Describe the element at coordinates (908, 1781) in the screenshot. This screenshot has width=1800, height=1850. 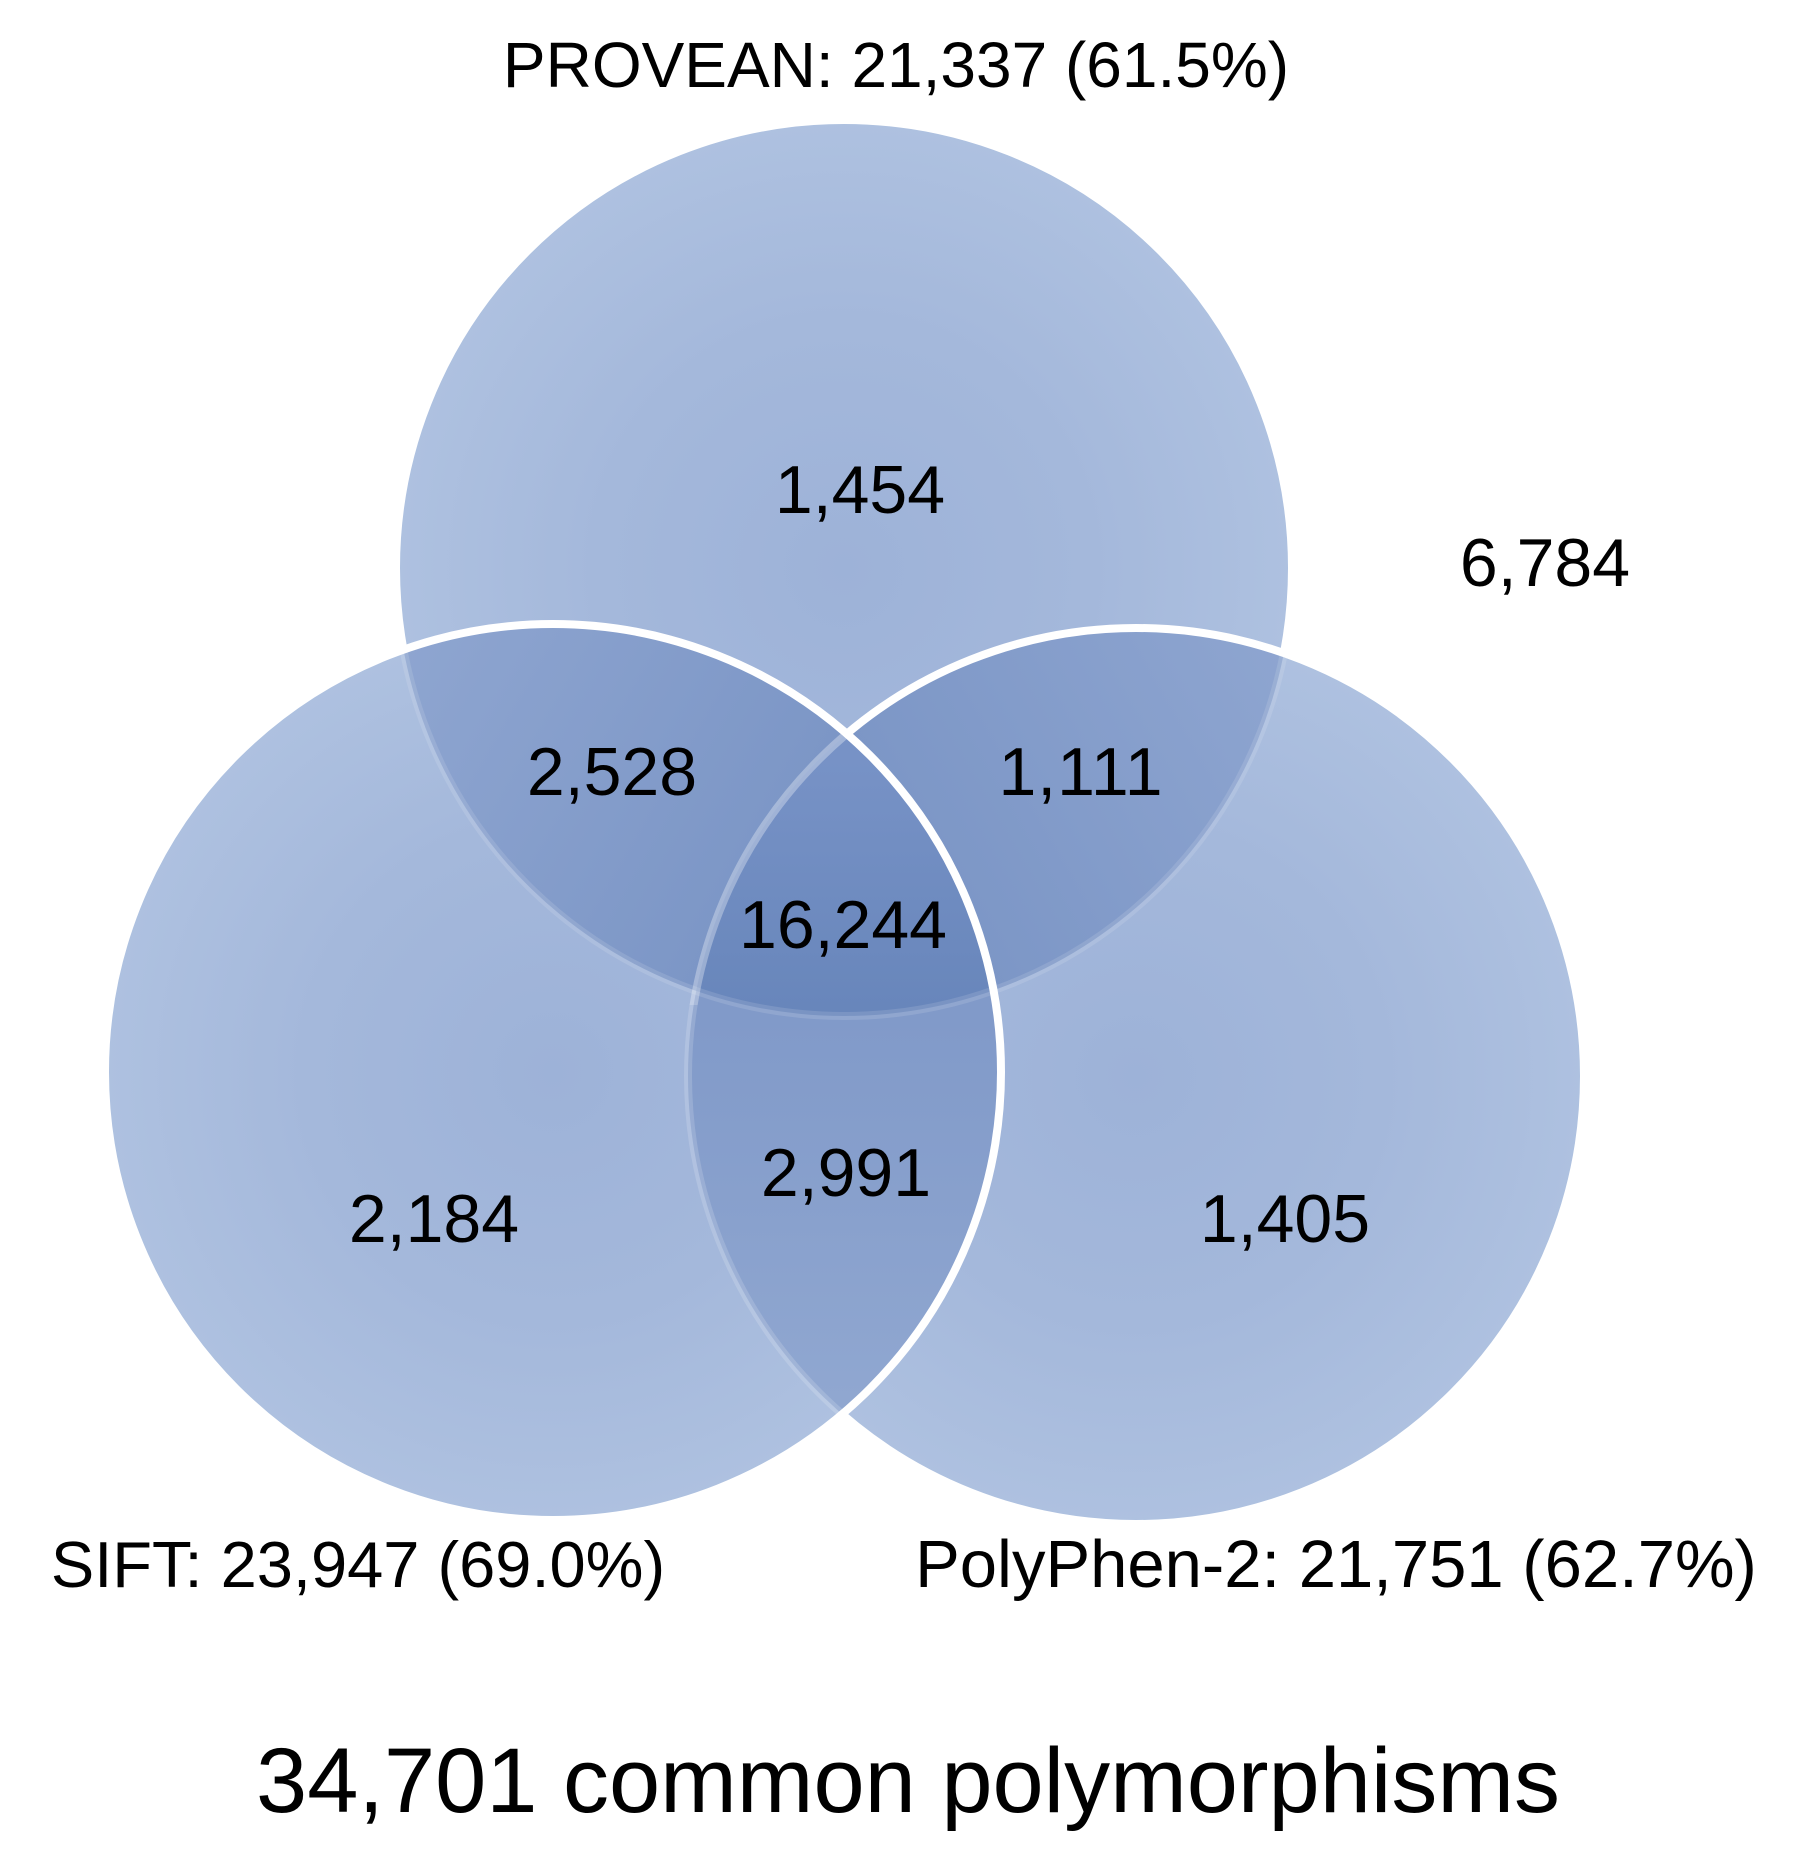
I see `svg-text: 34,701 common polymorphisms` at that location.